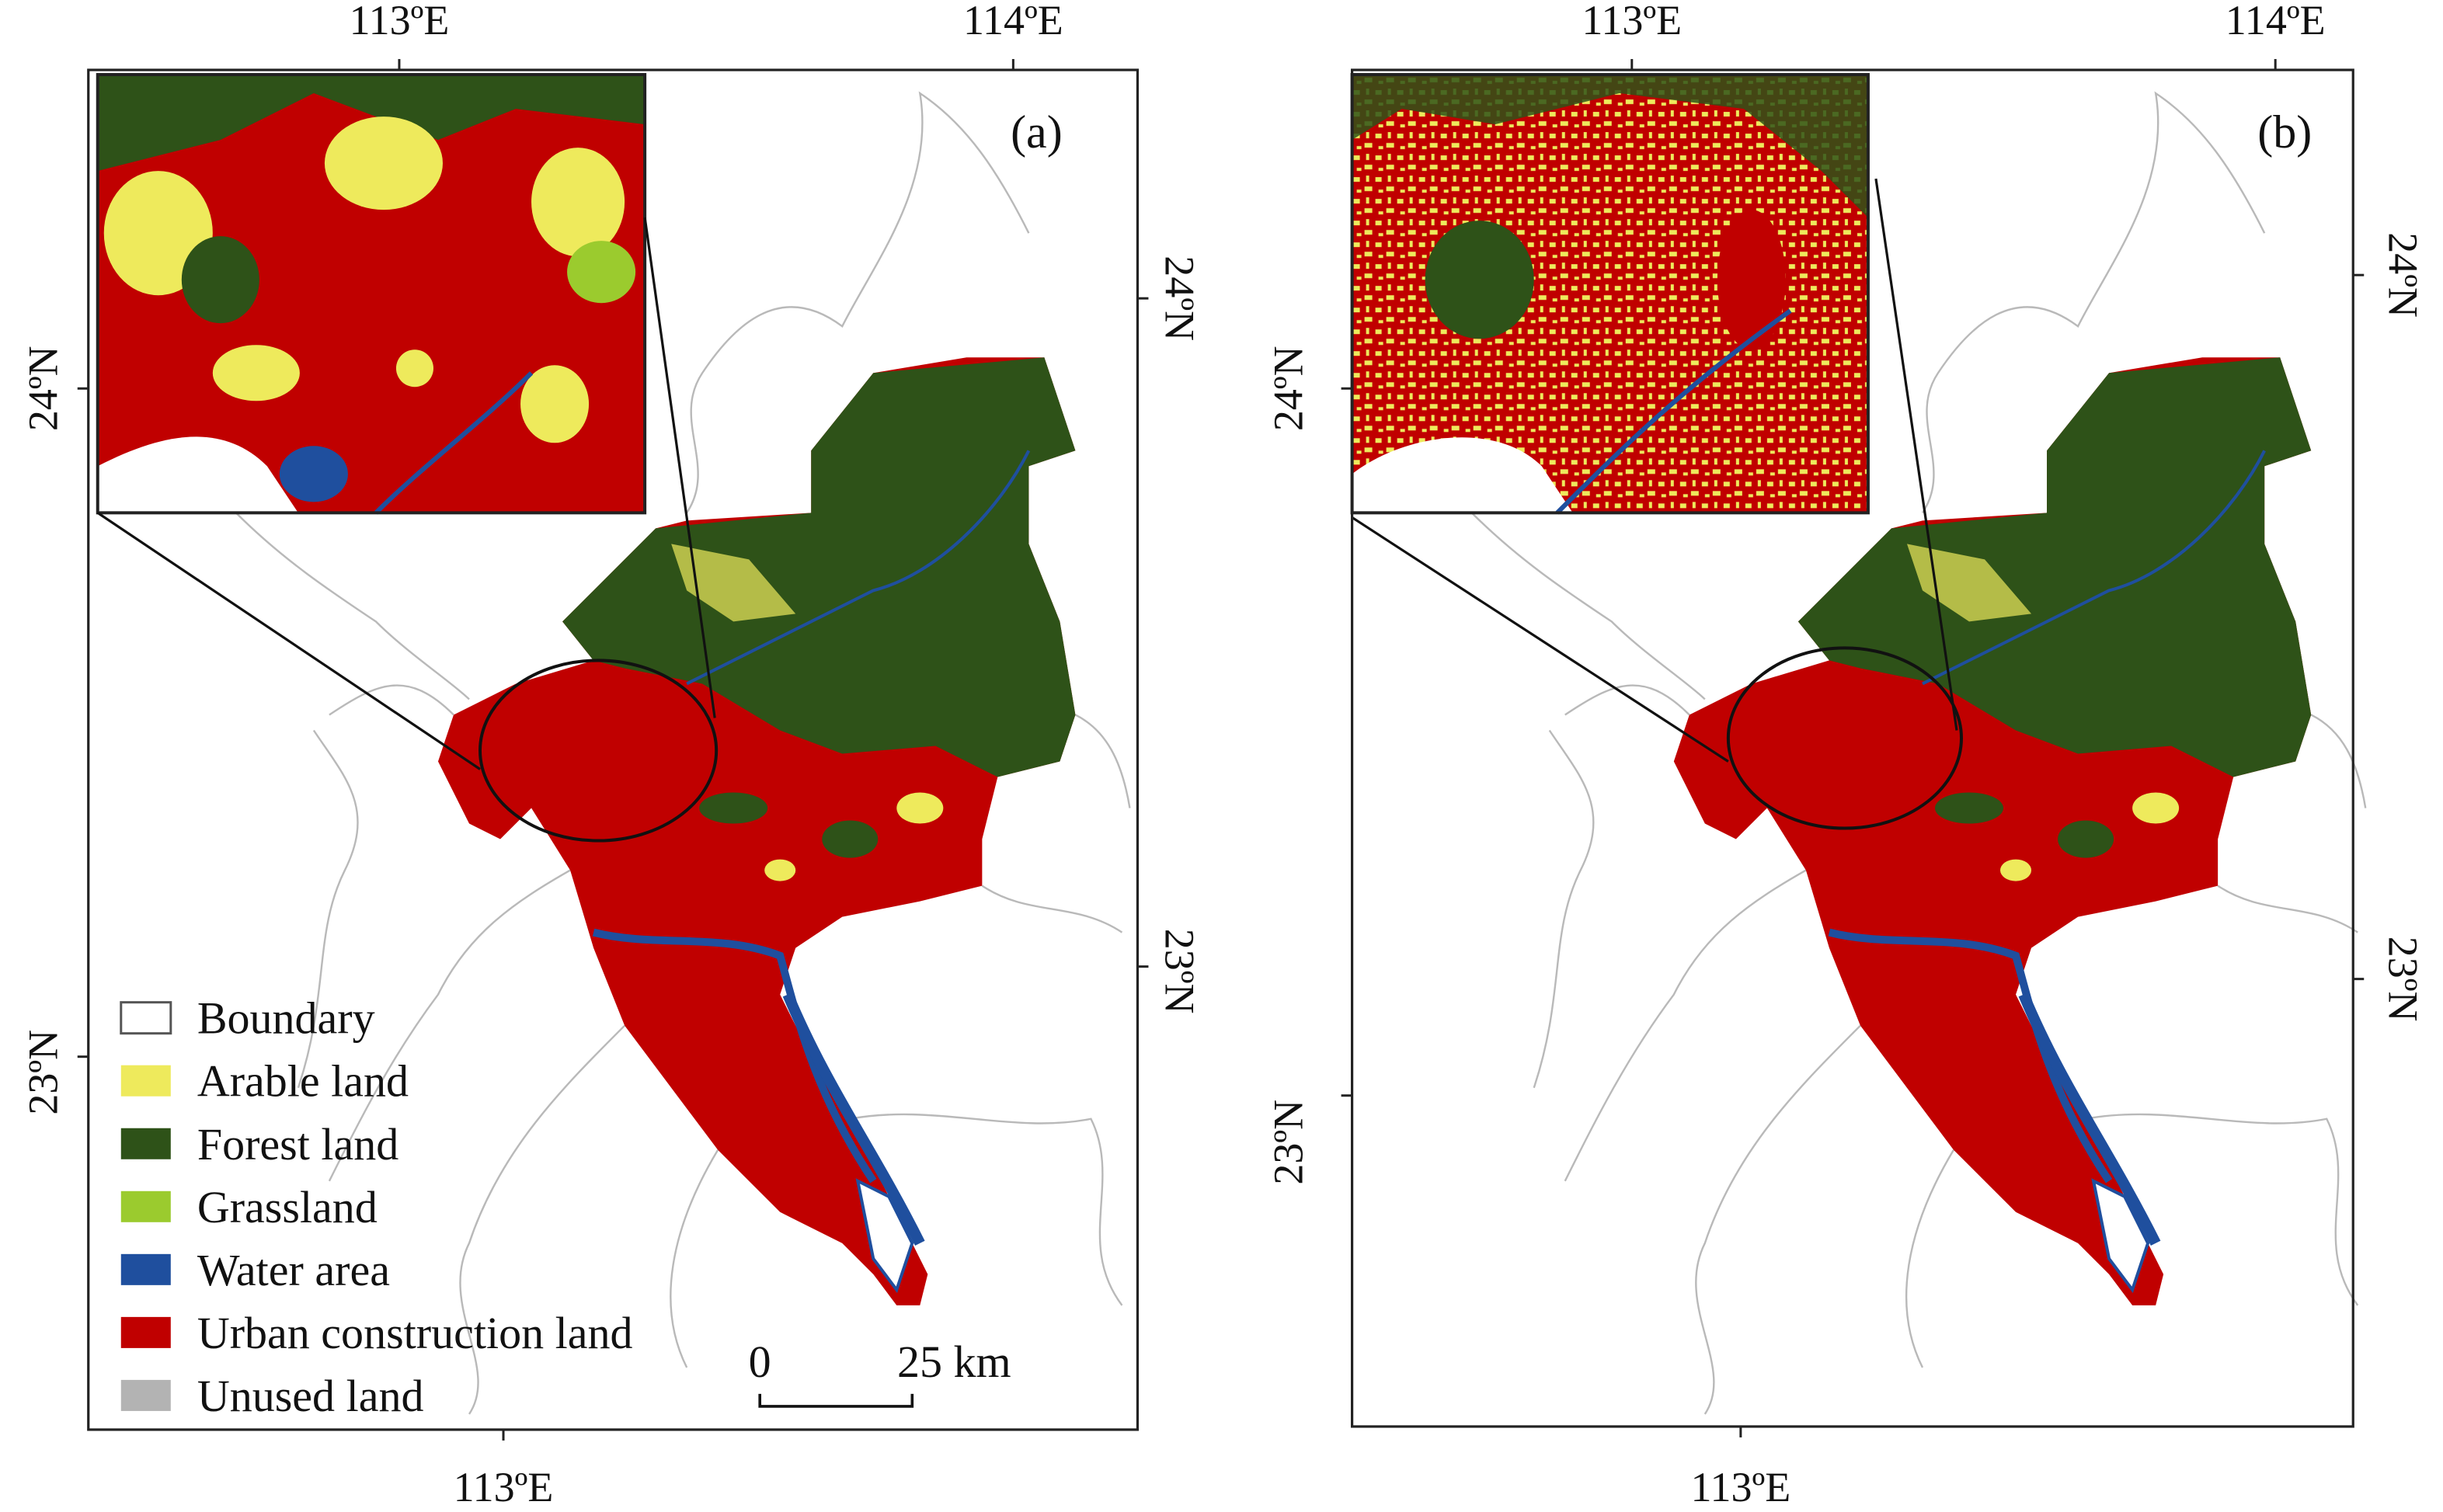 This screenshot has width=2443, height=1512. I want to click on scale-end: 25 km, so click(954, 1361).